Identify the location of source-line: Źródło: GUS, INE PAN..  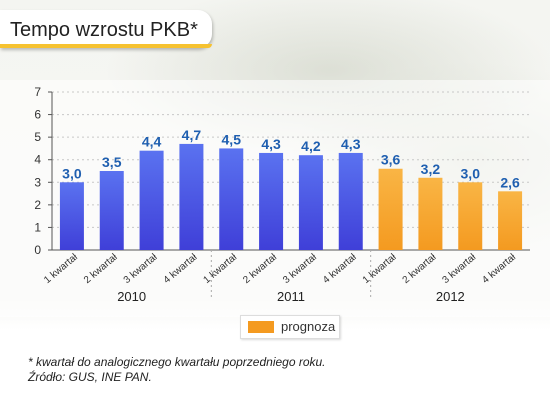
(90, 377).